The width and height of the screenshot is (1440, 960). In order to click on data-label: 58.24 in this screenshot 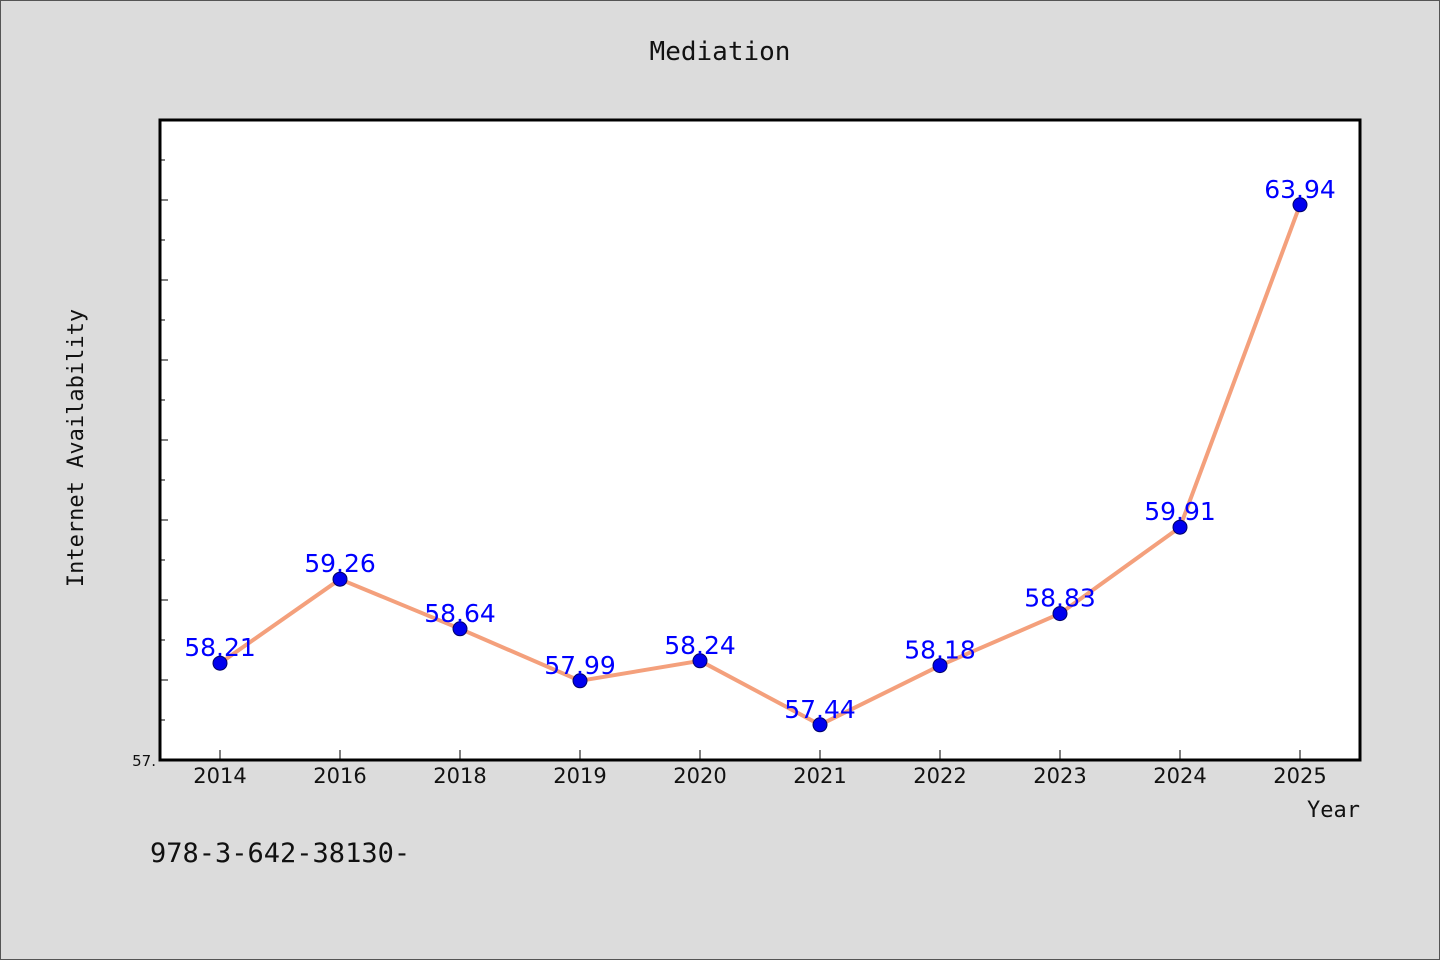, I will do `click(700, 645)`.